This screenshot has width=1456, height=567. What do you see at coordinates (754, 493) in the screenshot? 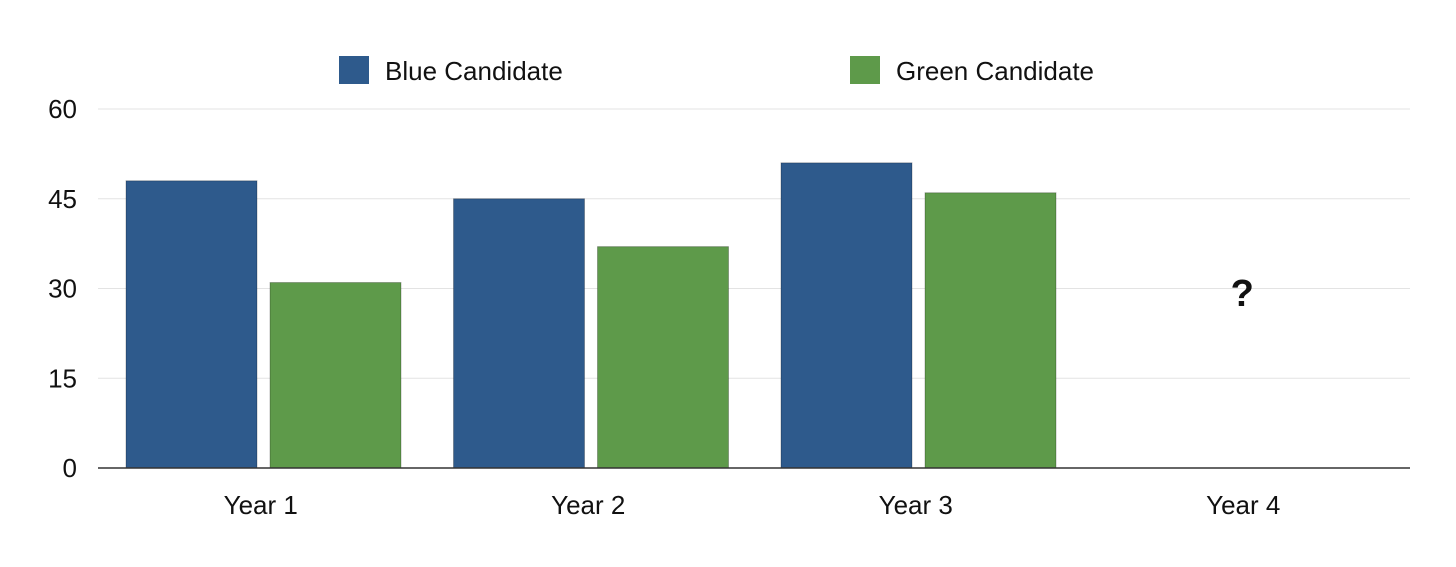
I see `x-axis: Year 1 Year 2 Year 3 Year 4` at bounding box center [754, 493].